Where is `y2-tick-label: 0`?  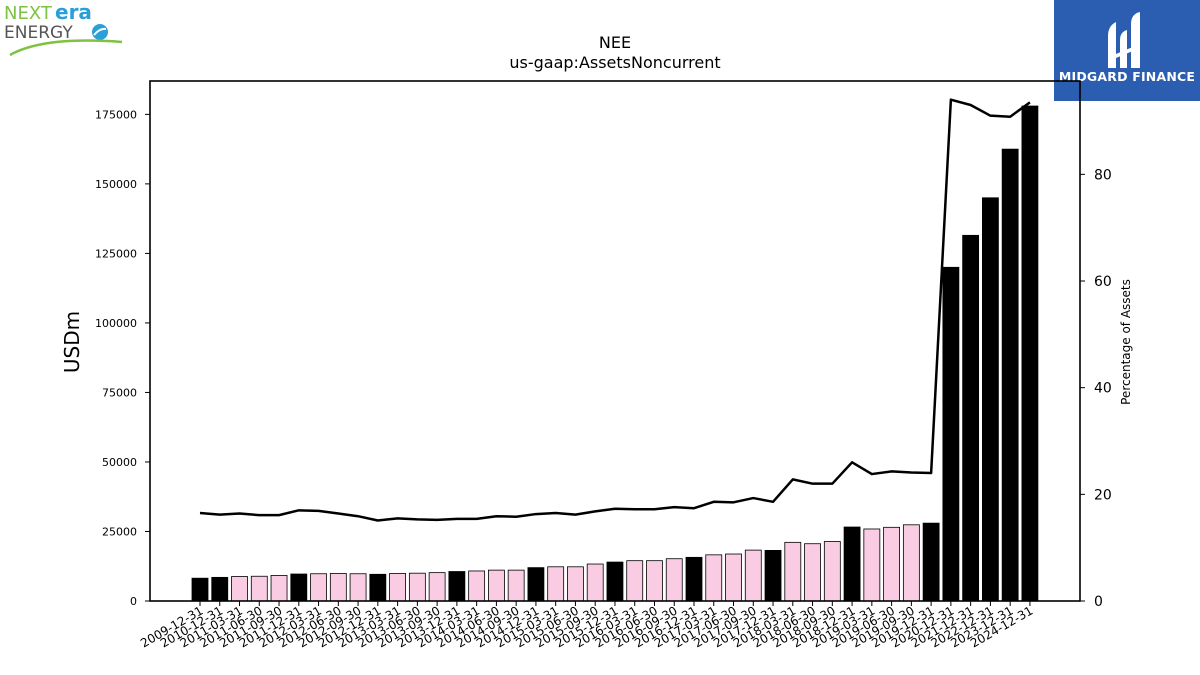 y2-tick-label: 0 is located at coordinates (1098, 602).